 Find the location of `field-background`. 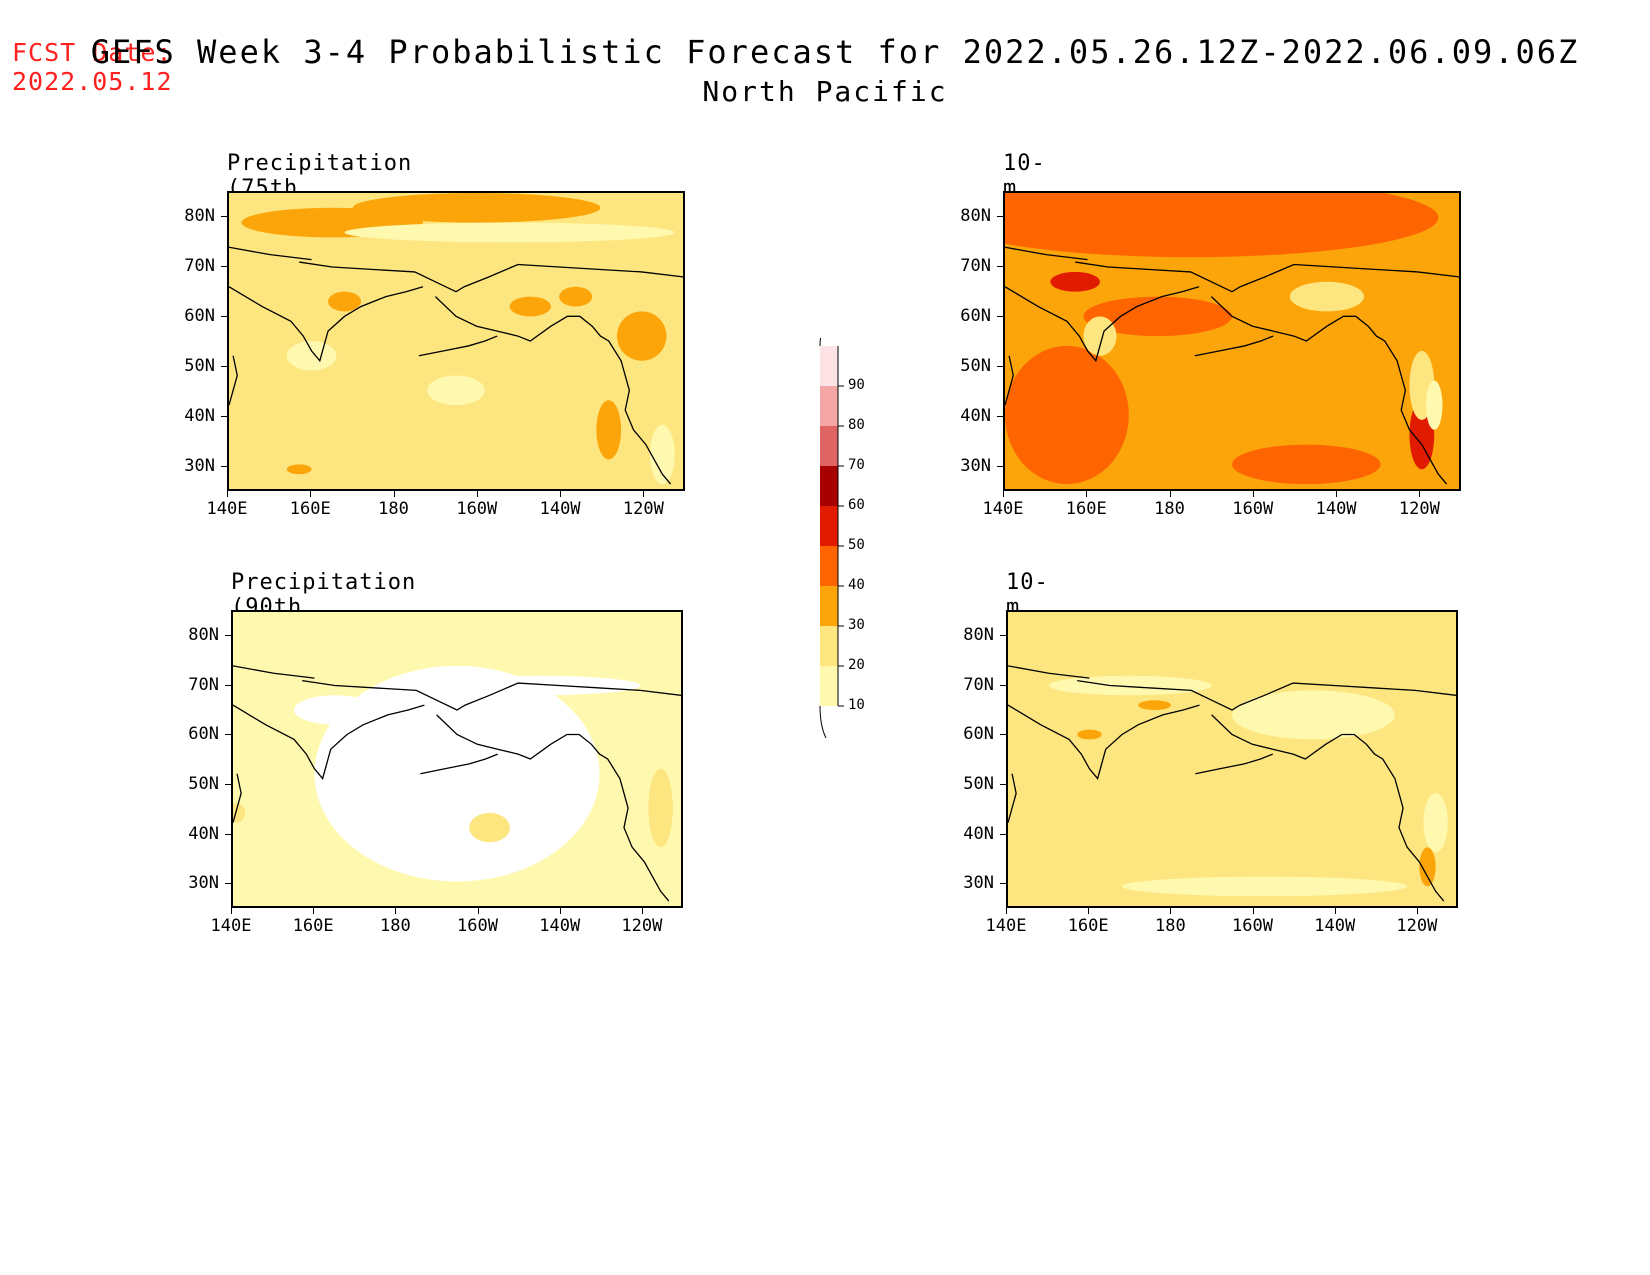

field-background is located at coordinates (1232, 759).